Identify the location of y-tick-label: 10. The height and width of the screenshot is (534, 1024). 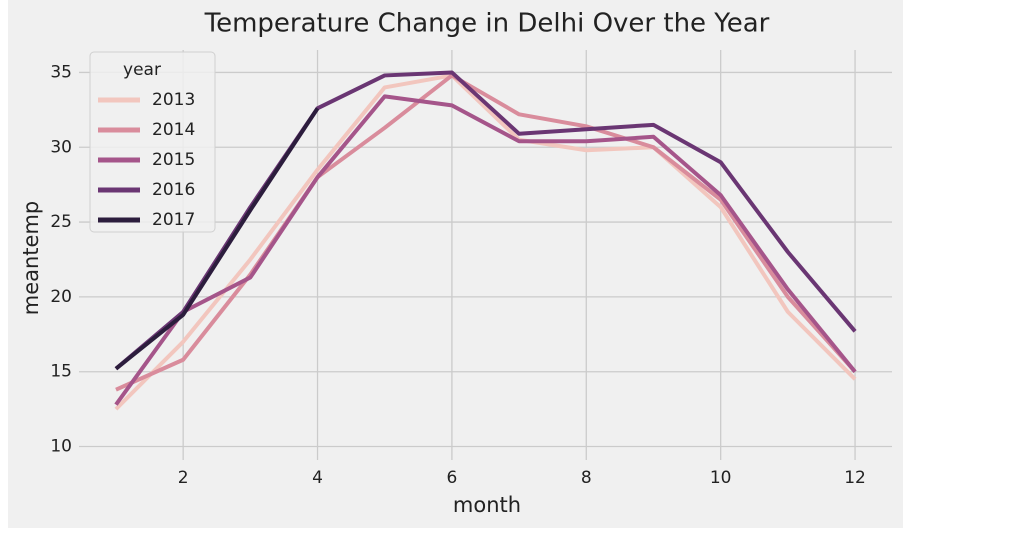
(61, 447).